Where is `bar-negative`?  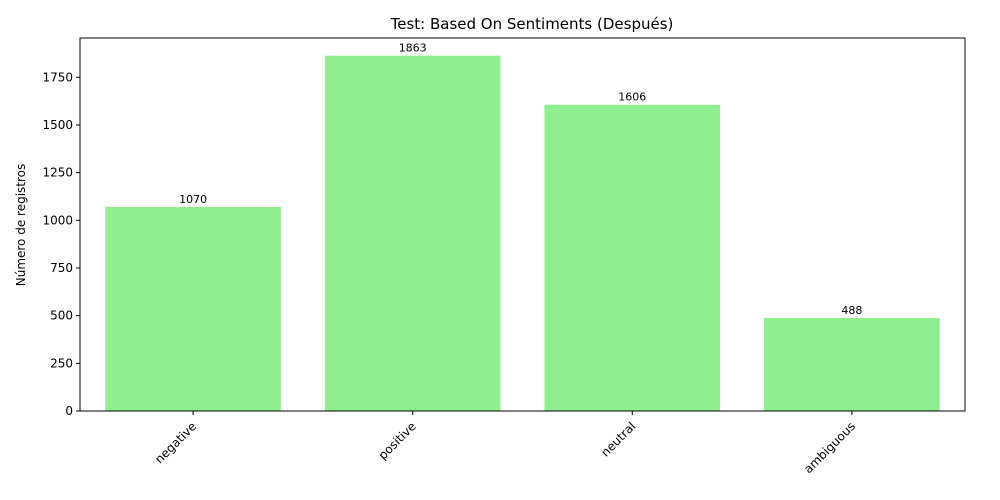 bar-negative is located at coordinates (193, 308).